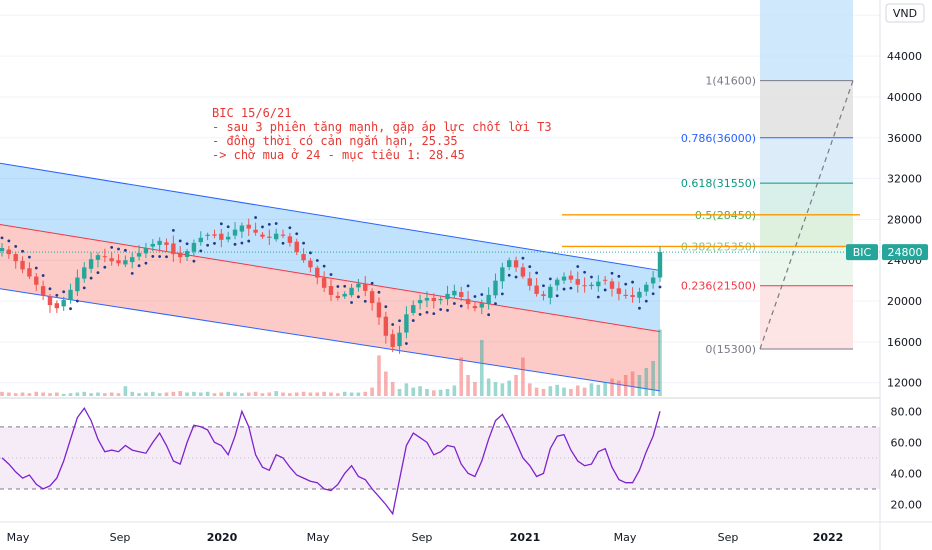 The height and width of the screenshot is (550, 932). Describe the element at coordinates (425, 537) in the screenshot. I see `time-axis: May Sep 2020 May Sep 2021 May Sep 2022` at that location.